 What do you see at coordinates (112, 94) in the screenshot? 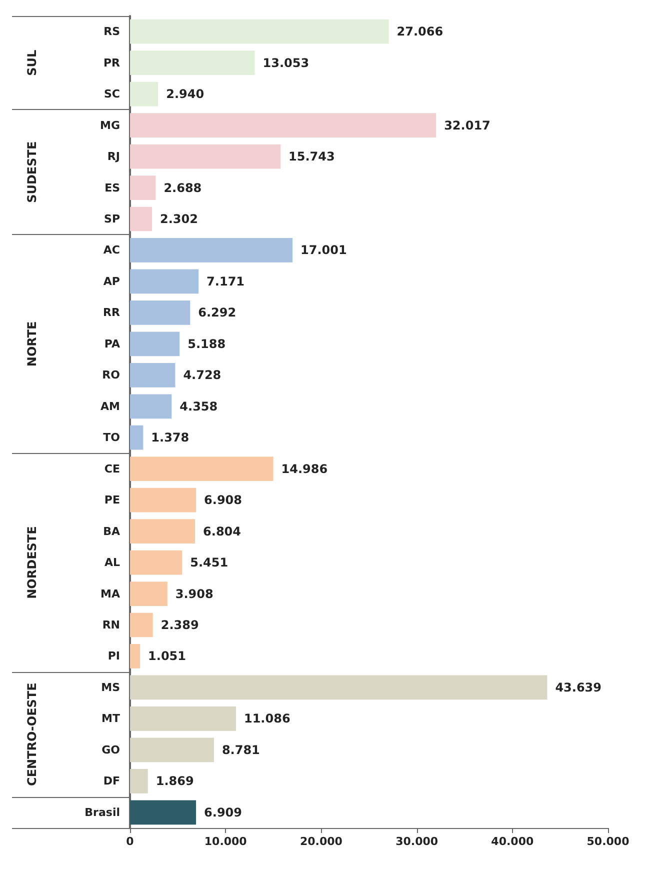
I see `y-tick-label: SC` at bounding box center [112, 94].